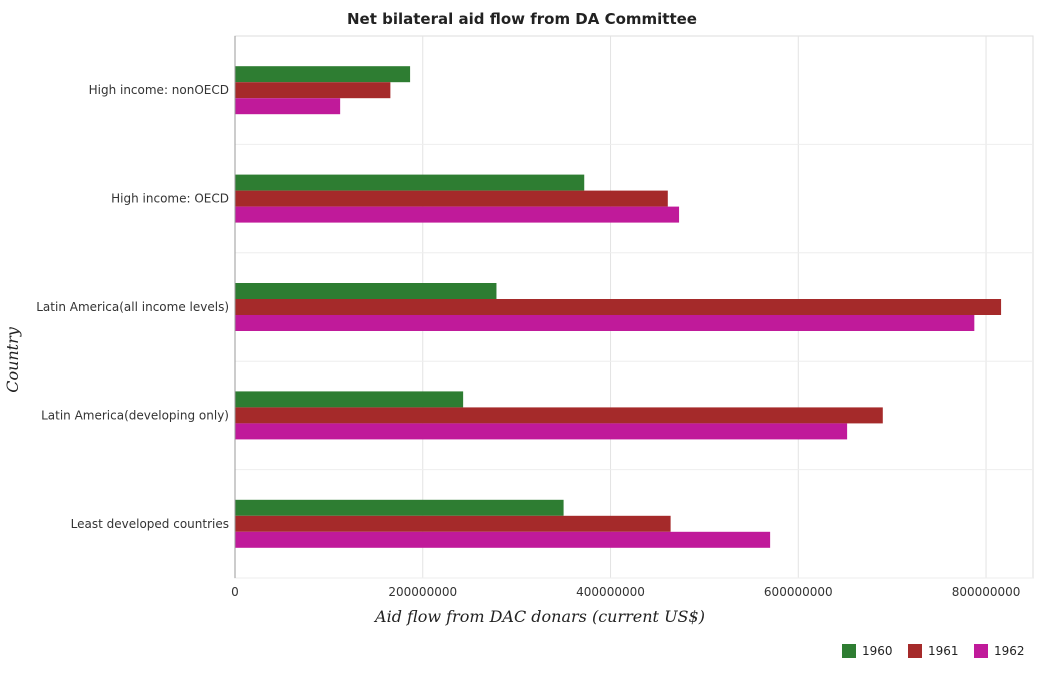 The image size is (1044, 700). What do you see at coordinates (986, 592) in the screenshot?
I see `x-tick-label: 800000000` at bounding box center [986, 592].